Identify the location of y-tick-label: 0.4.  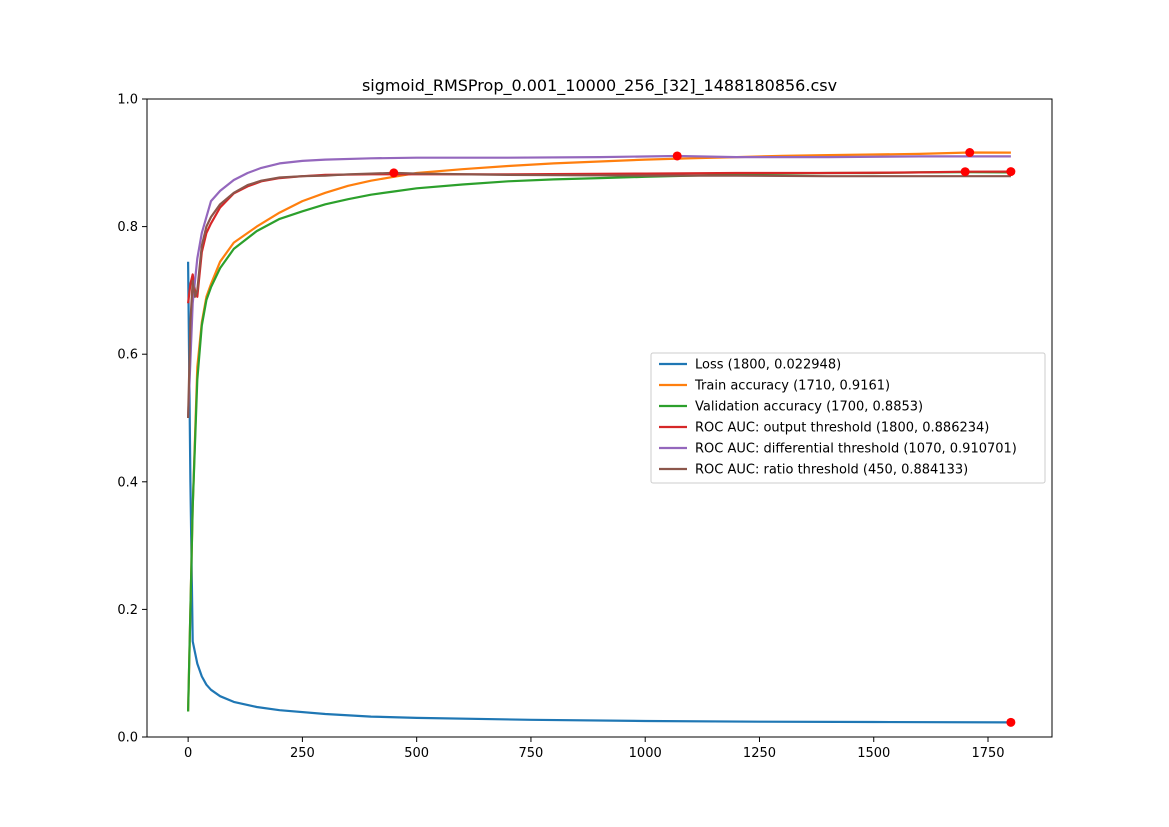
(127, 482).